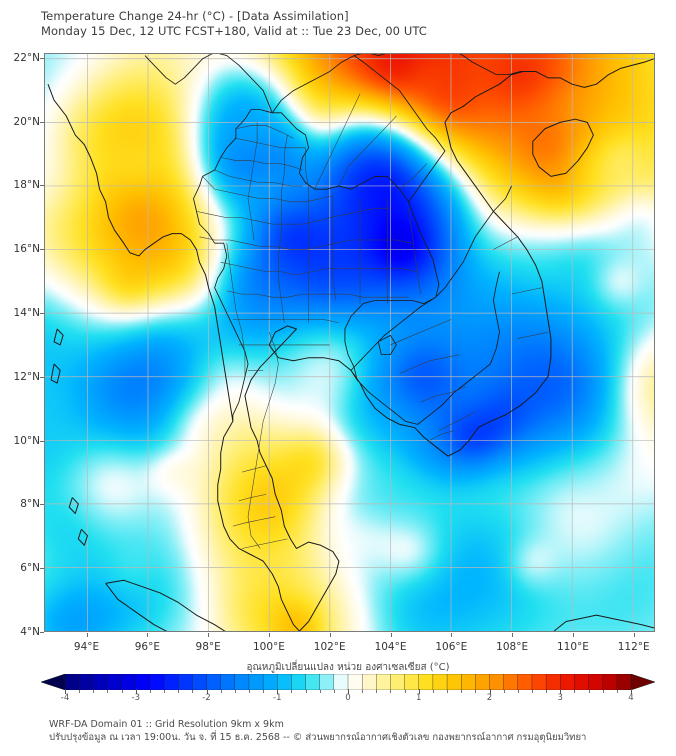 This screenshot has height=756, width=676. Describe the element at coordinates (26, 312) in the screenshot. I see `y-tick-label: 14°N` at that location.